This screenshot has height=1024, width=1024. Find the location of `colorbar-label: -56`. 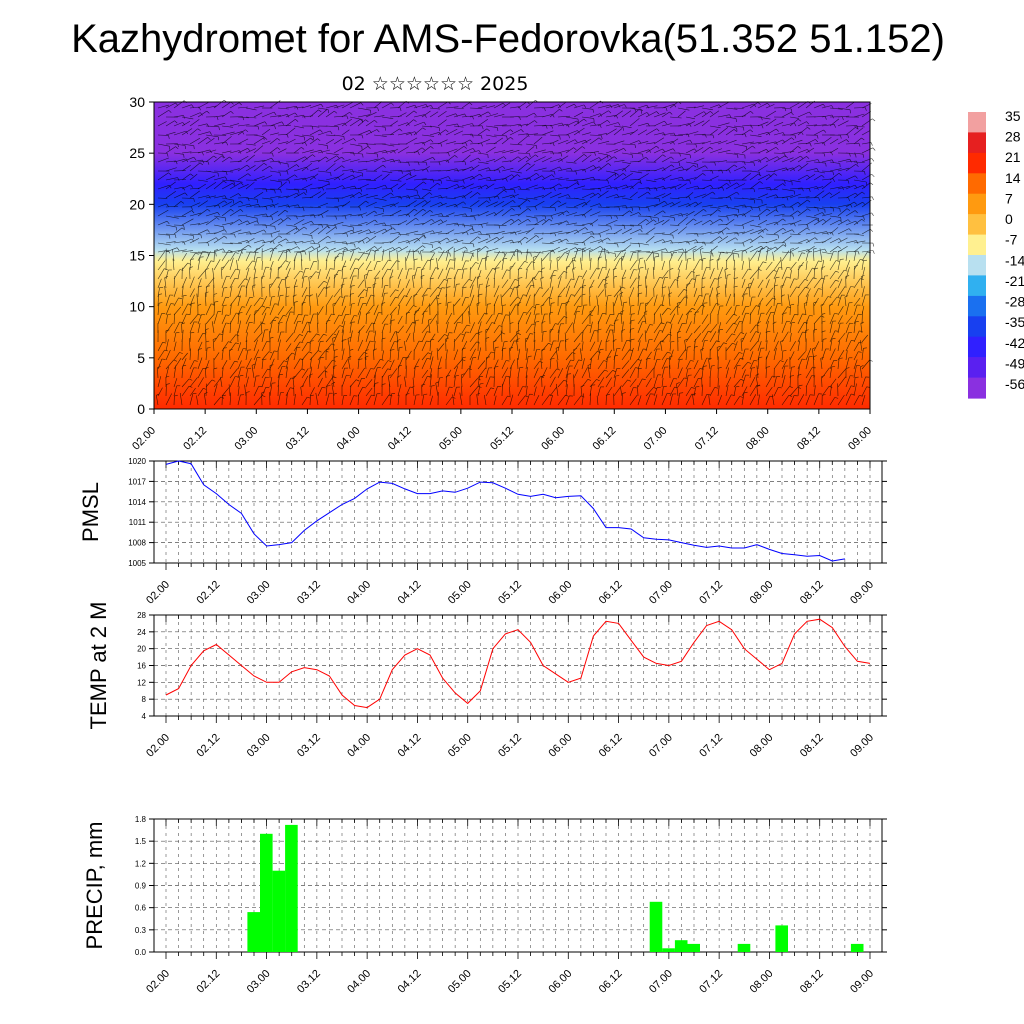

colorbar-label: -56 is located at coordinates (1014, 384).